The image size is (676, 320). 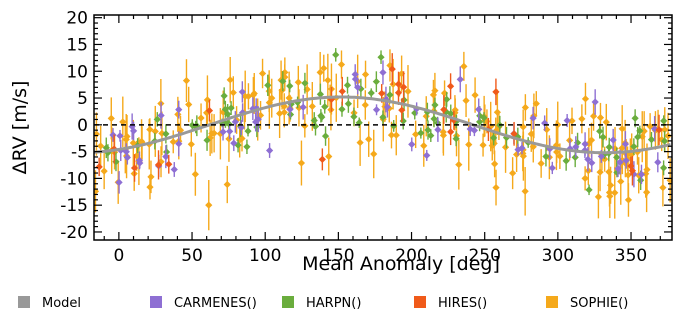 What do you see at coordinates (74, 206) in the screenshot?
I see `y-tick-label: -15` at bounding box center [74, 206].